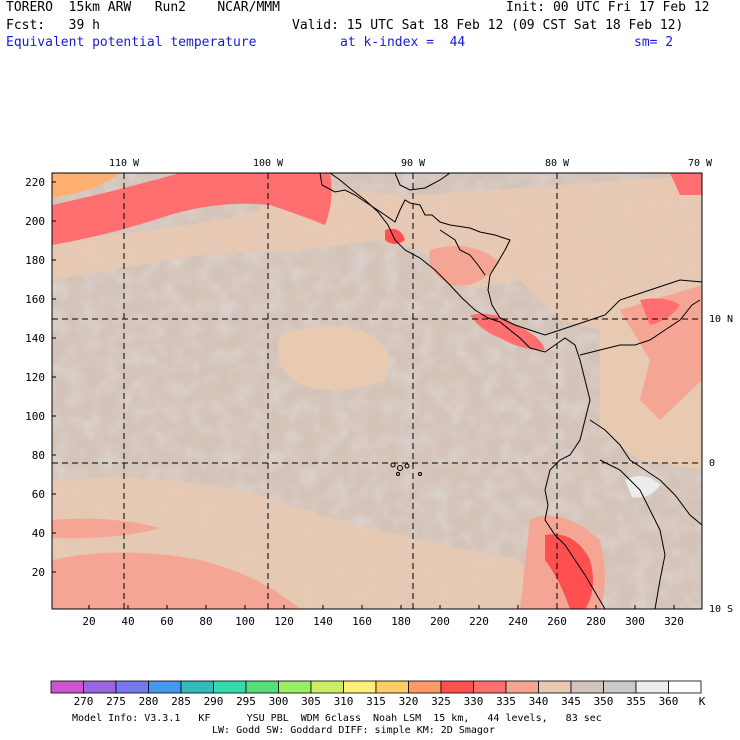 The height and width of the screenshot is (740, 740). Describe the element at coordinates (674, 621) in the screenshot. I see `x-tick-label: 320` at that location.